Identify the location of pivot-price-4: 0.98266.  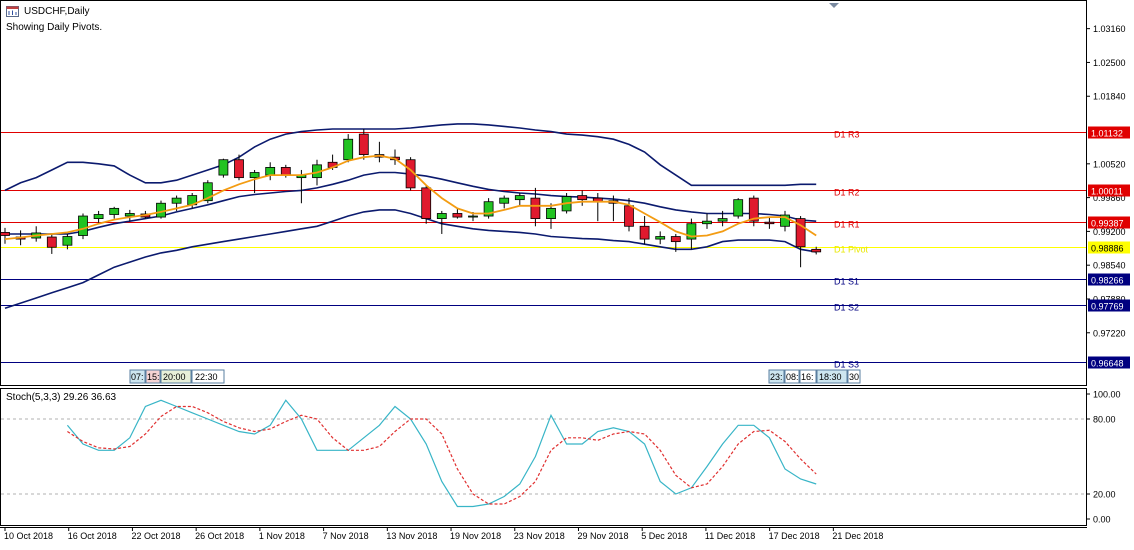
(1107, 281).